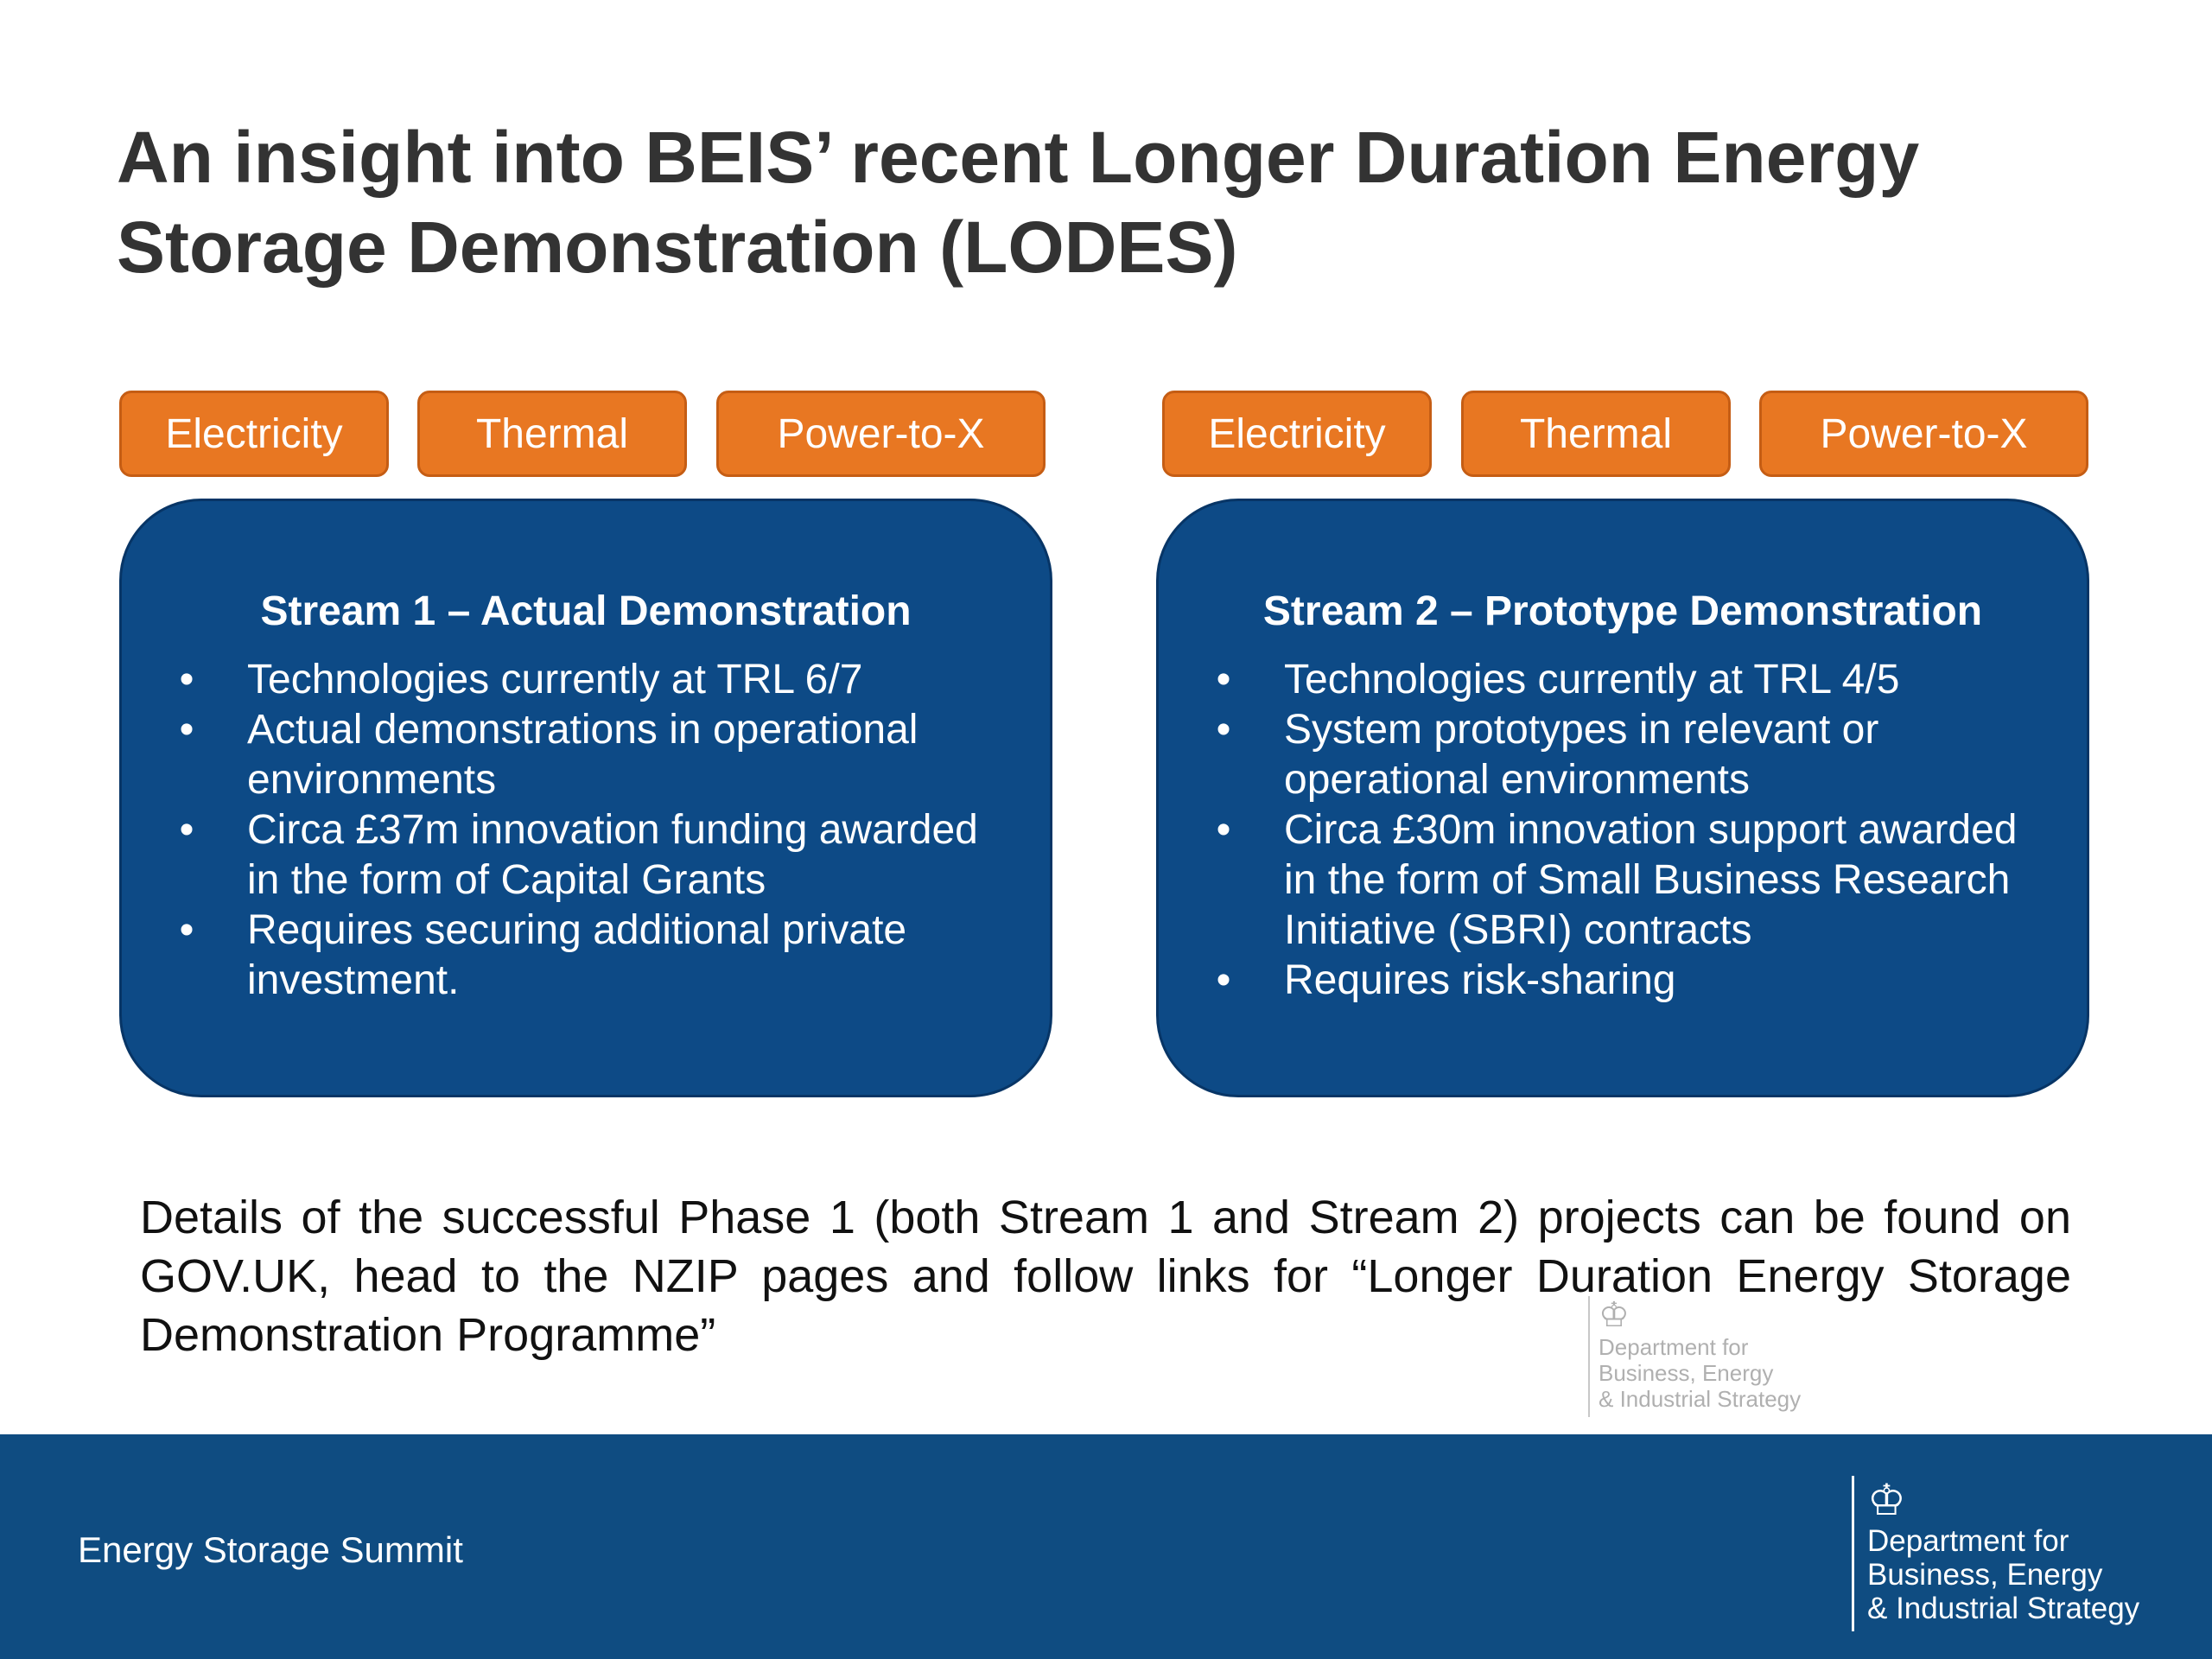  I want to click on list-item: • Technologies currently at TRL 6/7, so click(594, 680).